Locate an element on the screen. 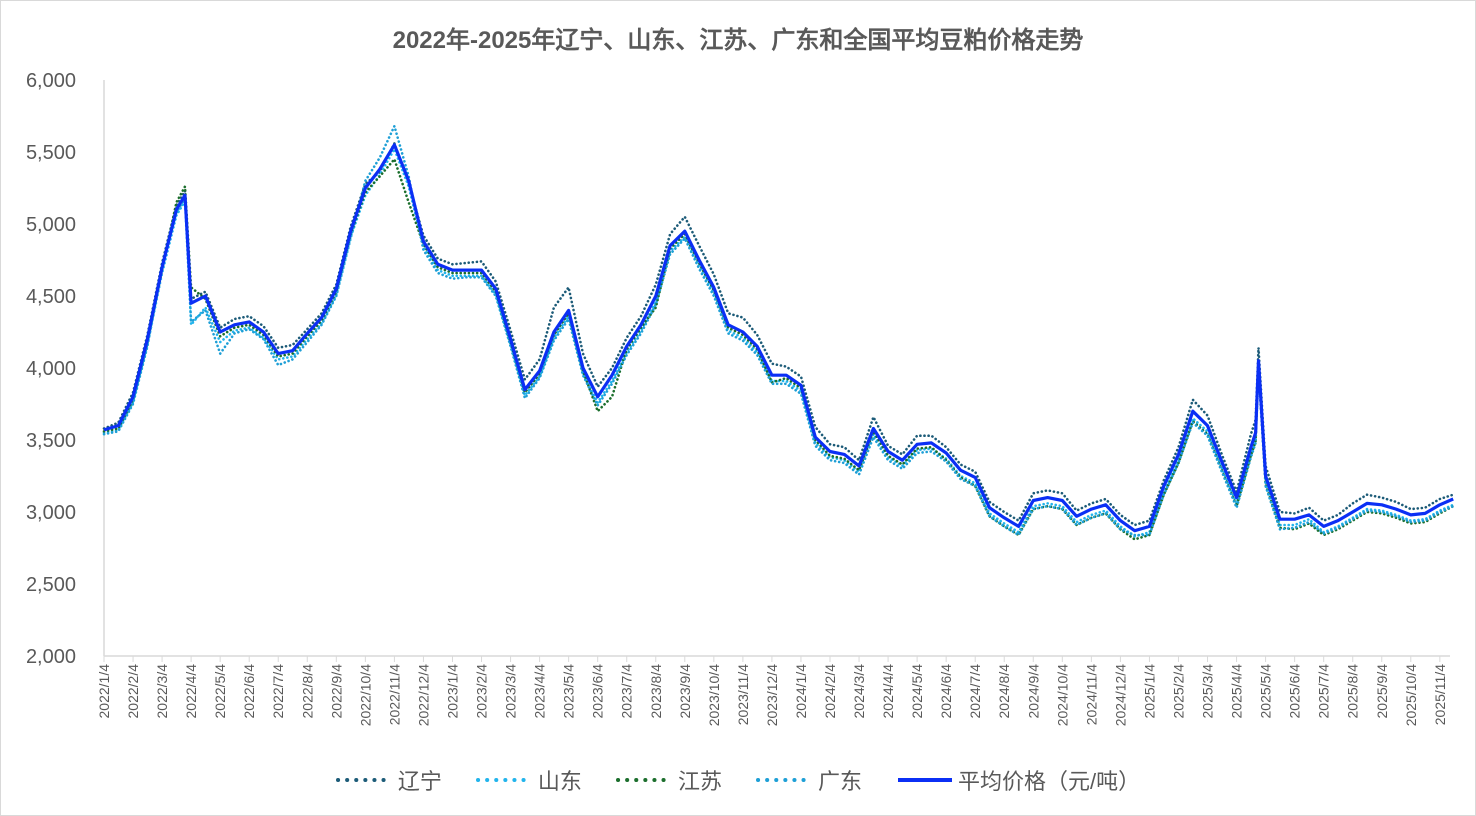  x-tick-label: 2025/11/4 is located at coordinates (1440, 694).